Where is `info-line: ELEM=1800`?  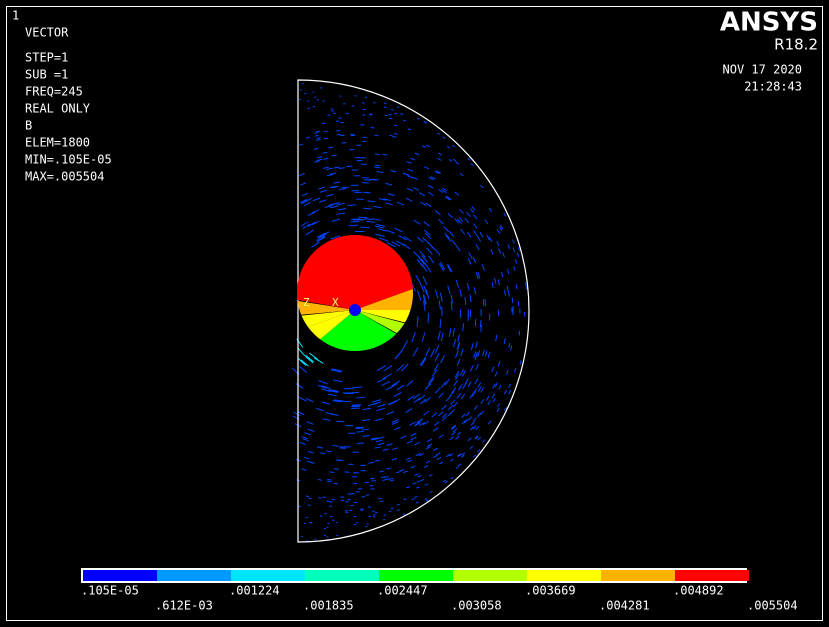
info-line: ELEM=1800 is located at coordinates (57, 143).